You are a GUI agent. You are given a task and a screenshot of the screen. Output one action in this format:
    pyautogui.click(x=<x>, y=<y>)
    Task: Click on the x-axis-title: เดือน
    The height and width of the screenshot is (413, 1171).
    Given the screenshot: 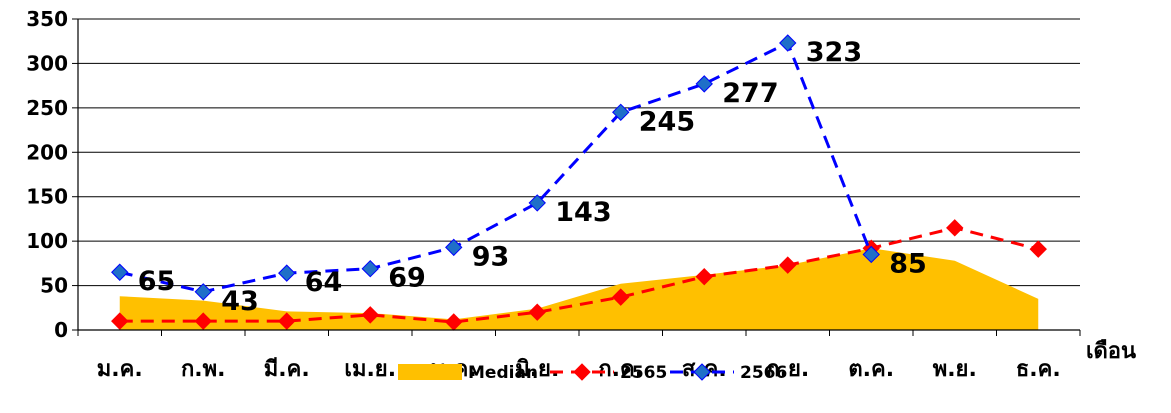 What is the action you would take?
    pyautogui.click(x=1111, y=351)
    